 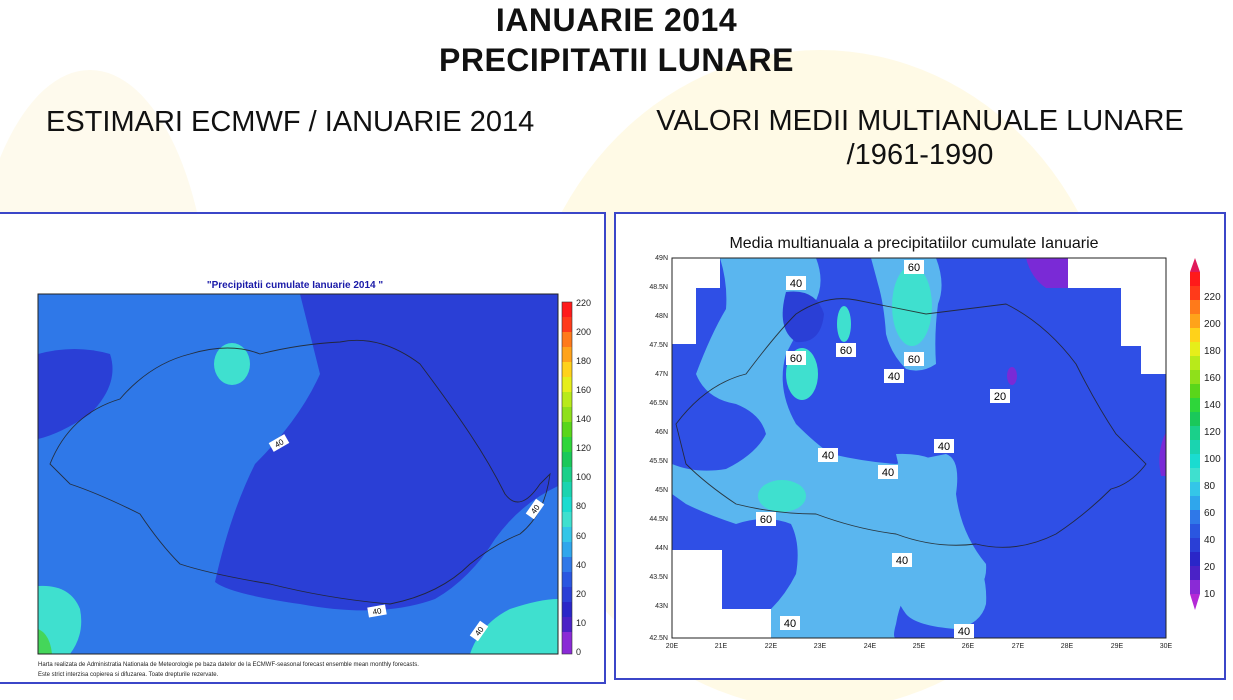 What do you see at coordinates (920, 155) in the screenshot?
I see `right-heading-line2: /1961-1990` at bounding box center [920, 155].